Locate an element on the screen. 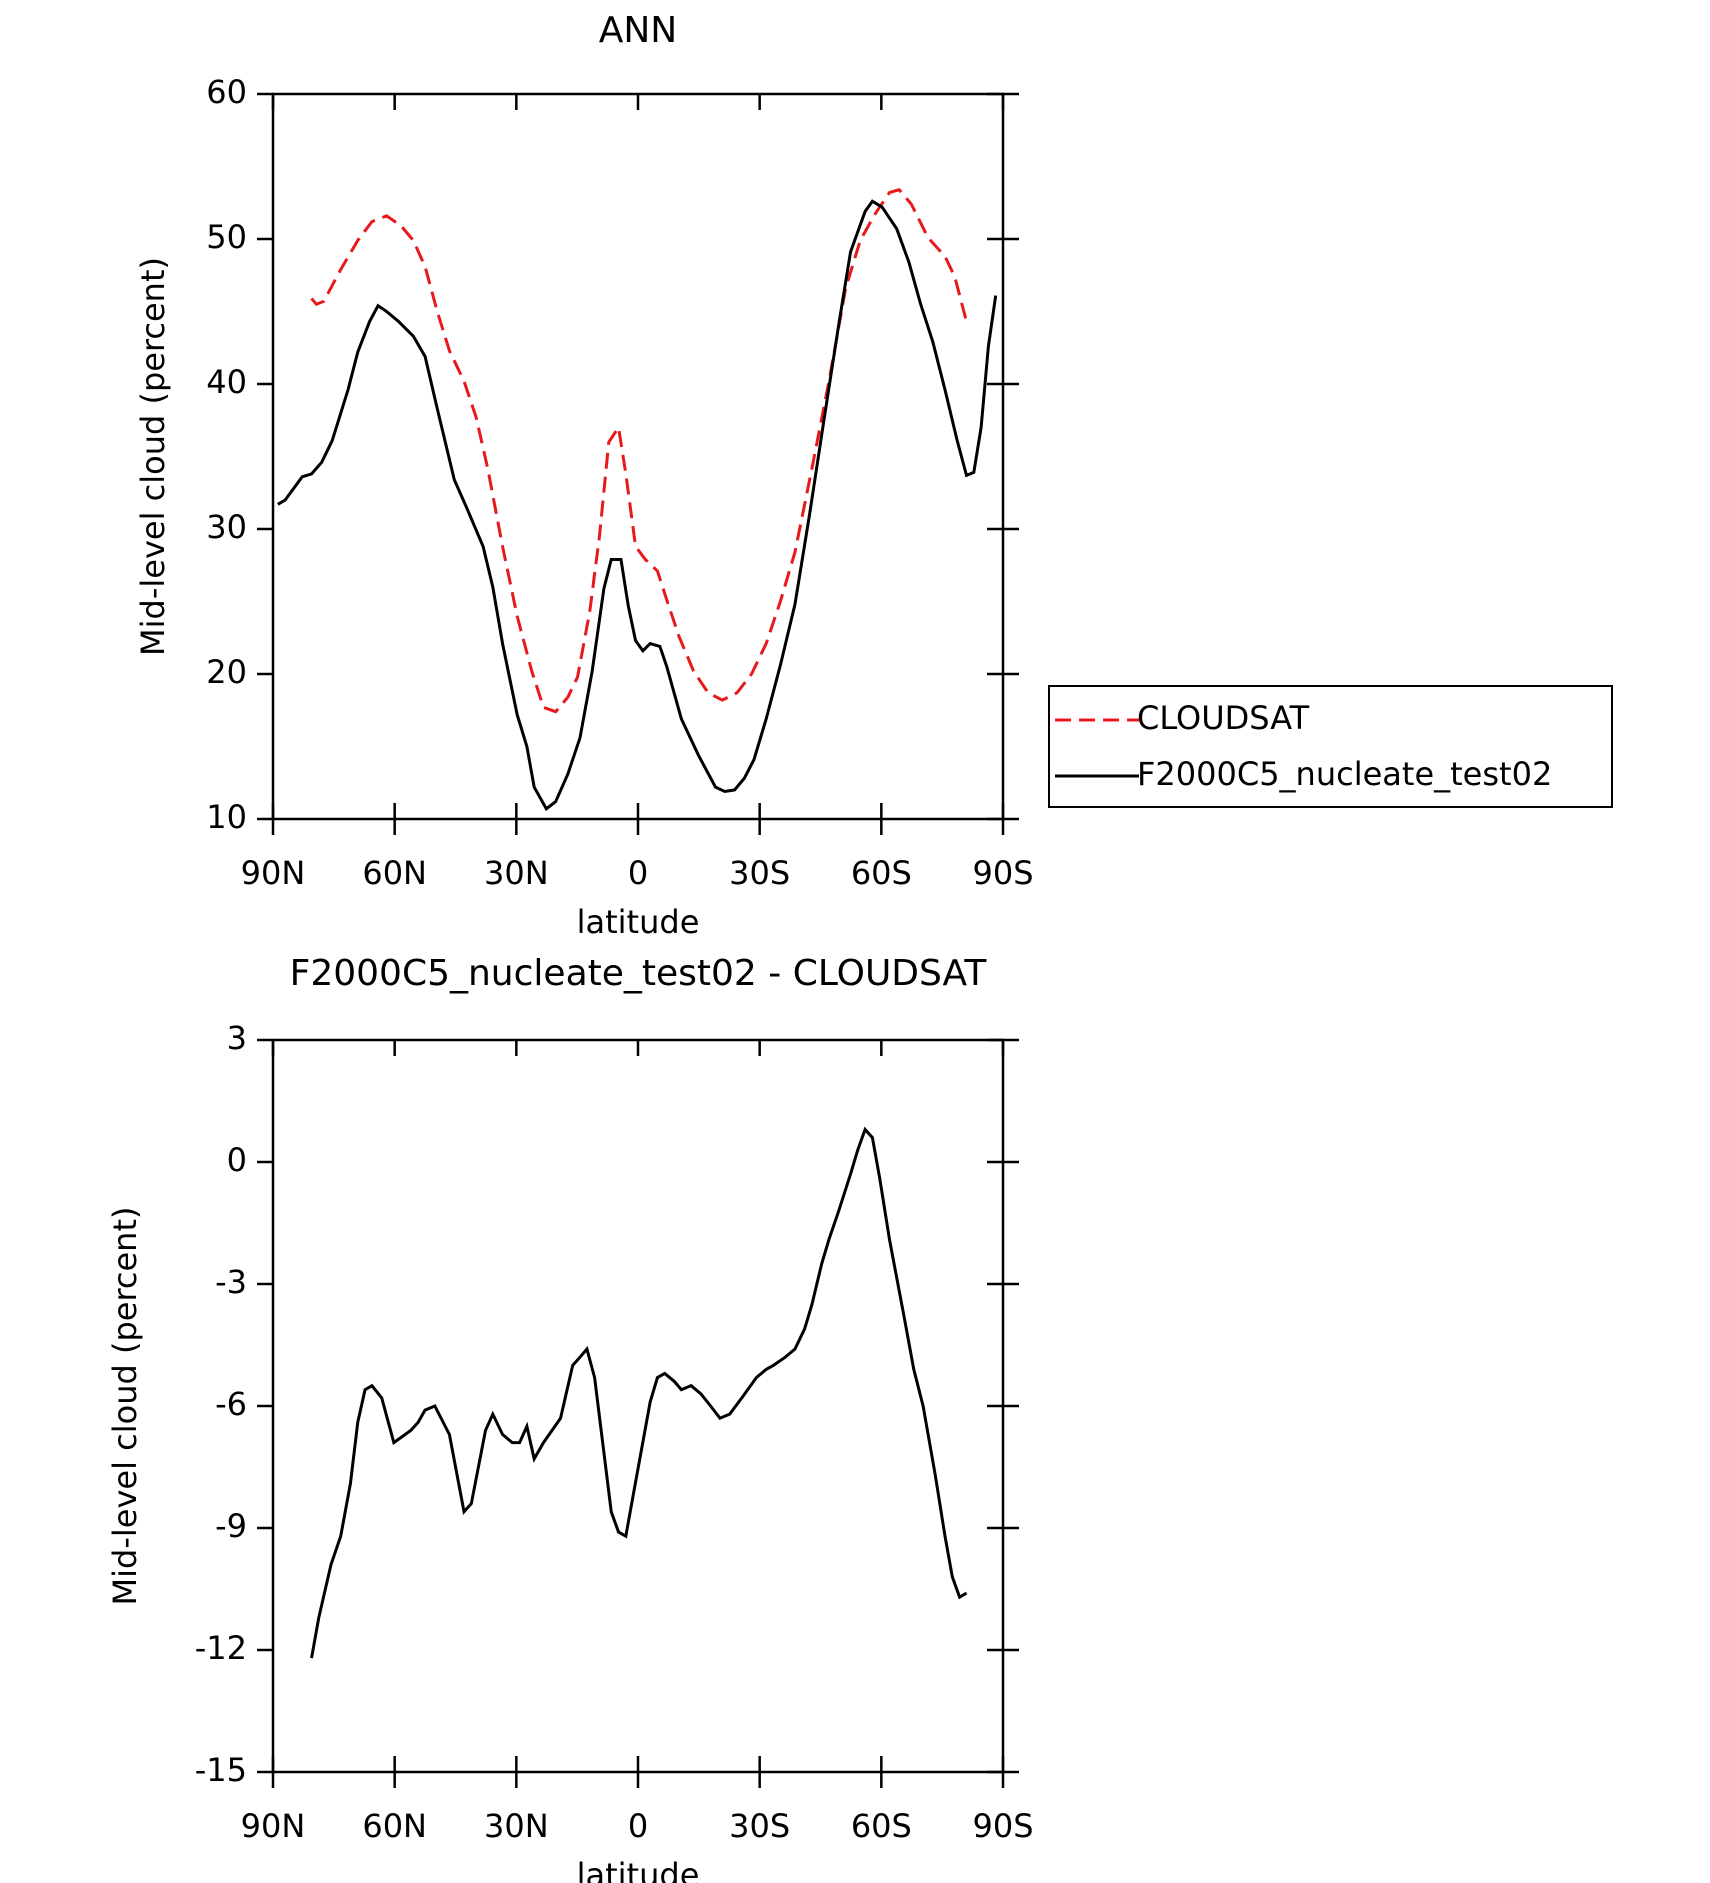 The width and height of the screenshot is (1710, 1883). y-tick-label: 20 is located at coordinates (226, 672).